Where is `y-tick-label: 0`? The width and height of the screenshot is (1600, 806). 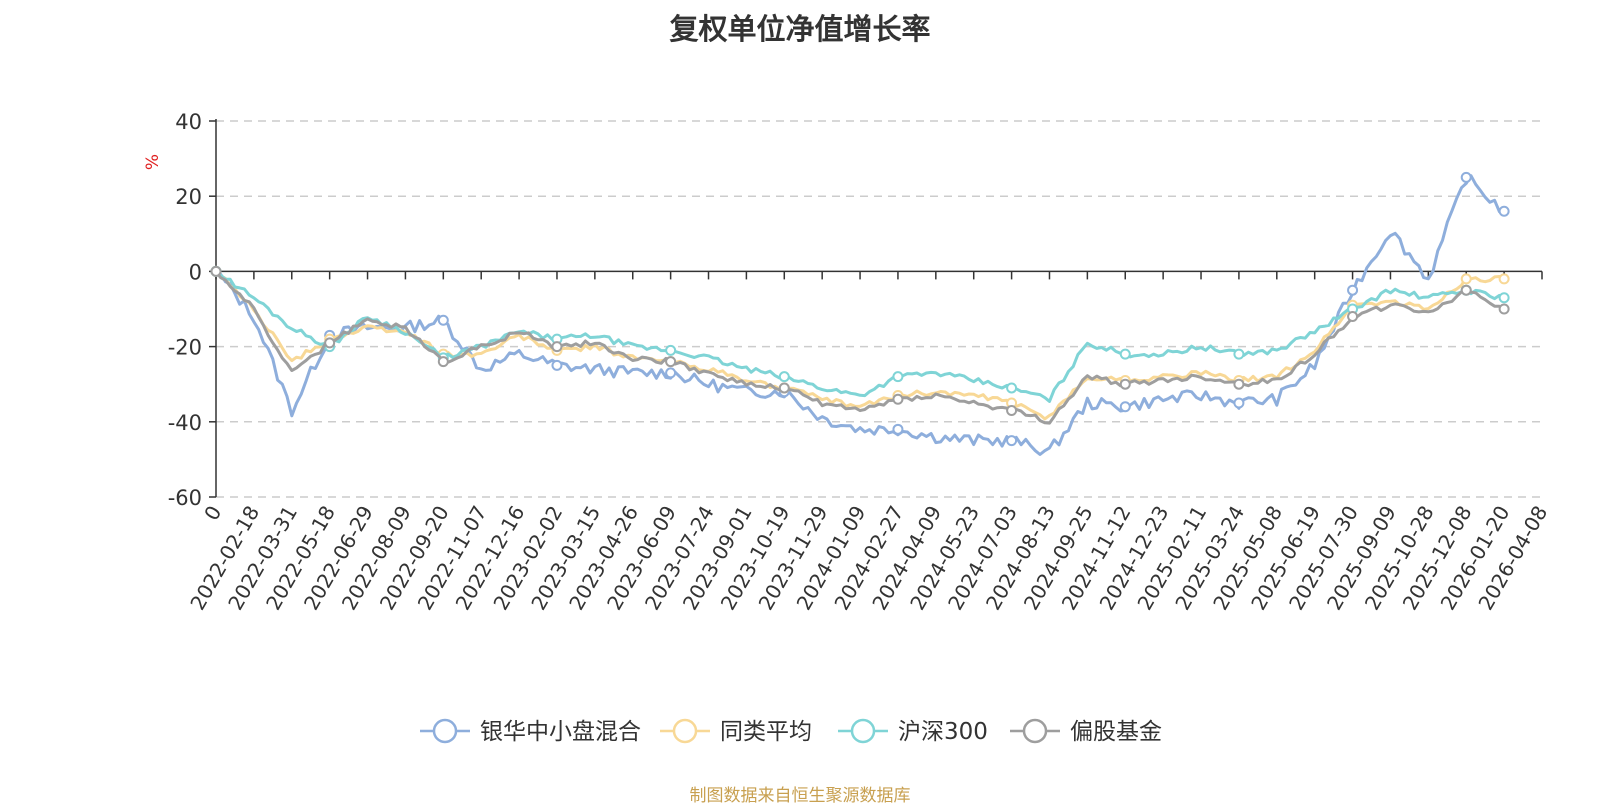 y-tick-label: 0 is located at coordinates (195, 272).